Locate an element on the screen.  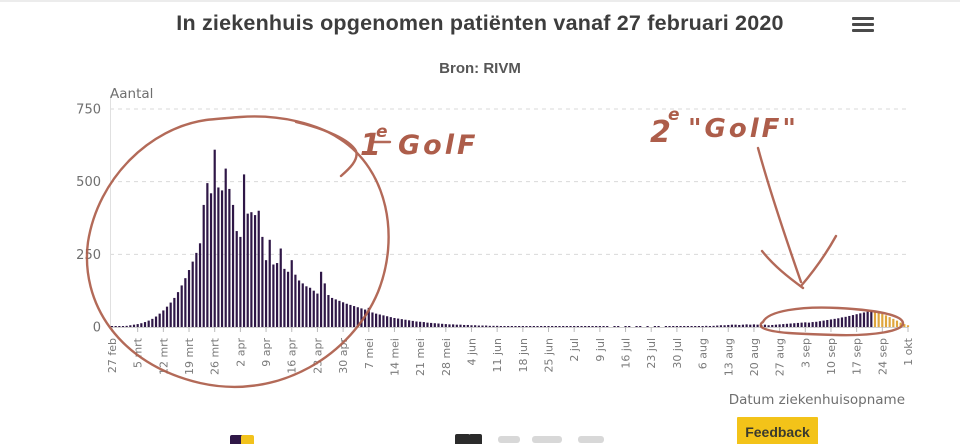
x-tick-label: 23 jul is located at coordinates (651, 353).